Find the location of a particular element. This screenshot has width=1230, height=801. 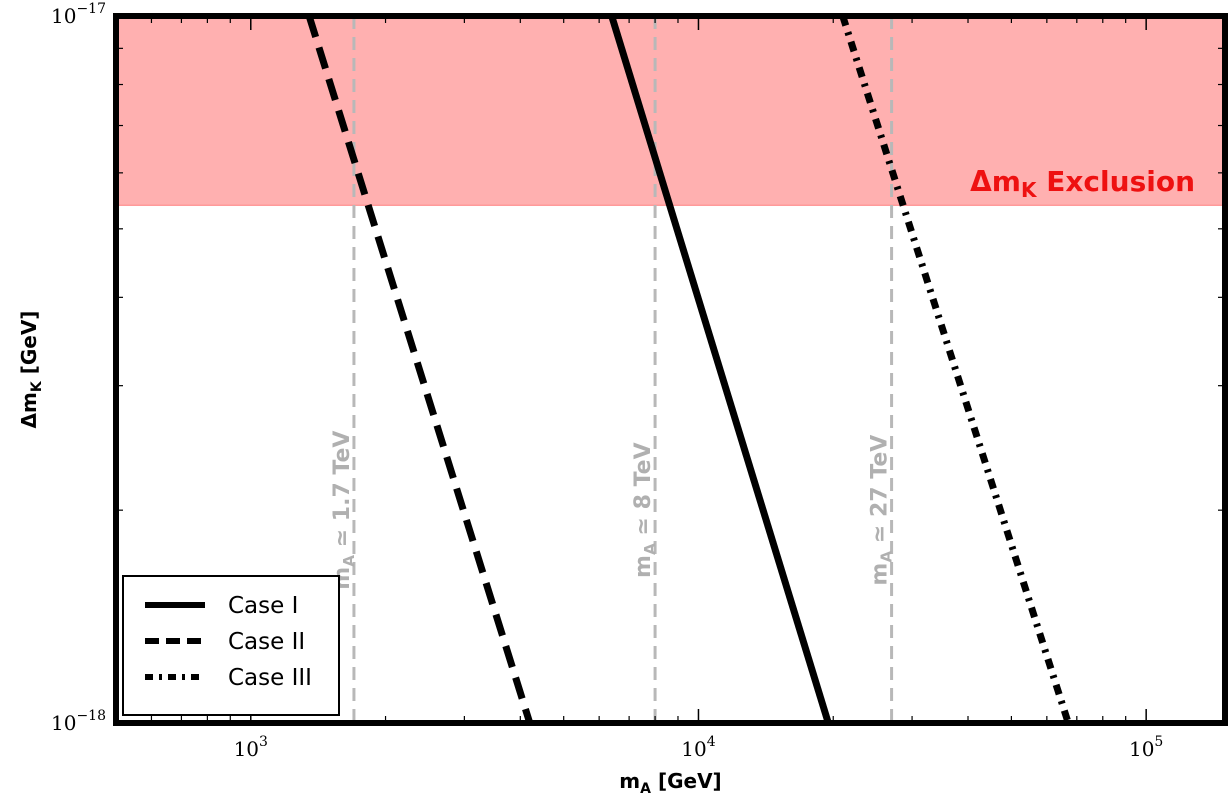

legend-box is located at coordinates (231, 645).